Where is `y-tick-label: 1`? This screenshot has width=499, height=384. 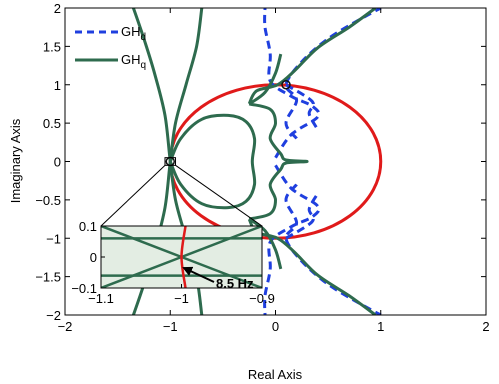 y-tick-label: 1 is located at coordinates (57, 85).